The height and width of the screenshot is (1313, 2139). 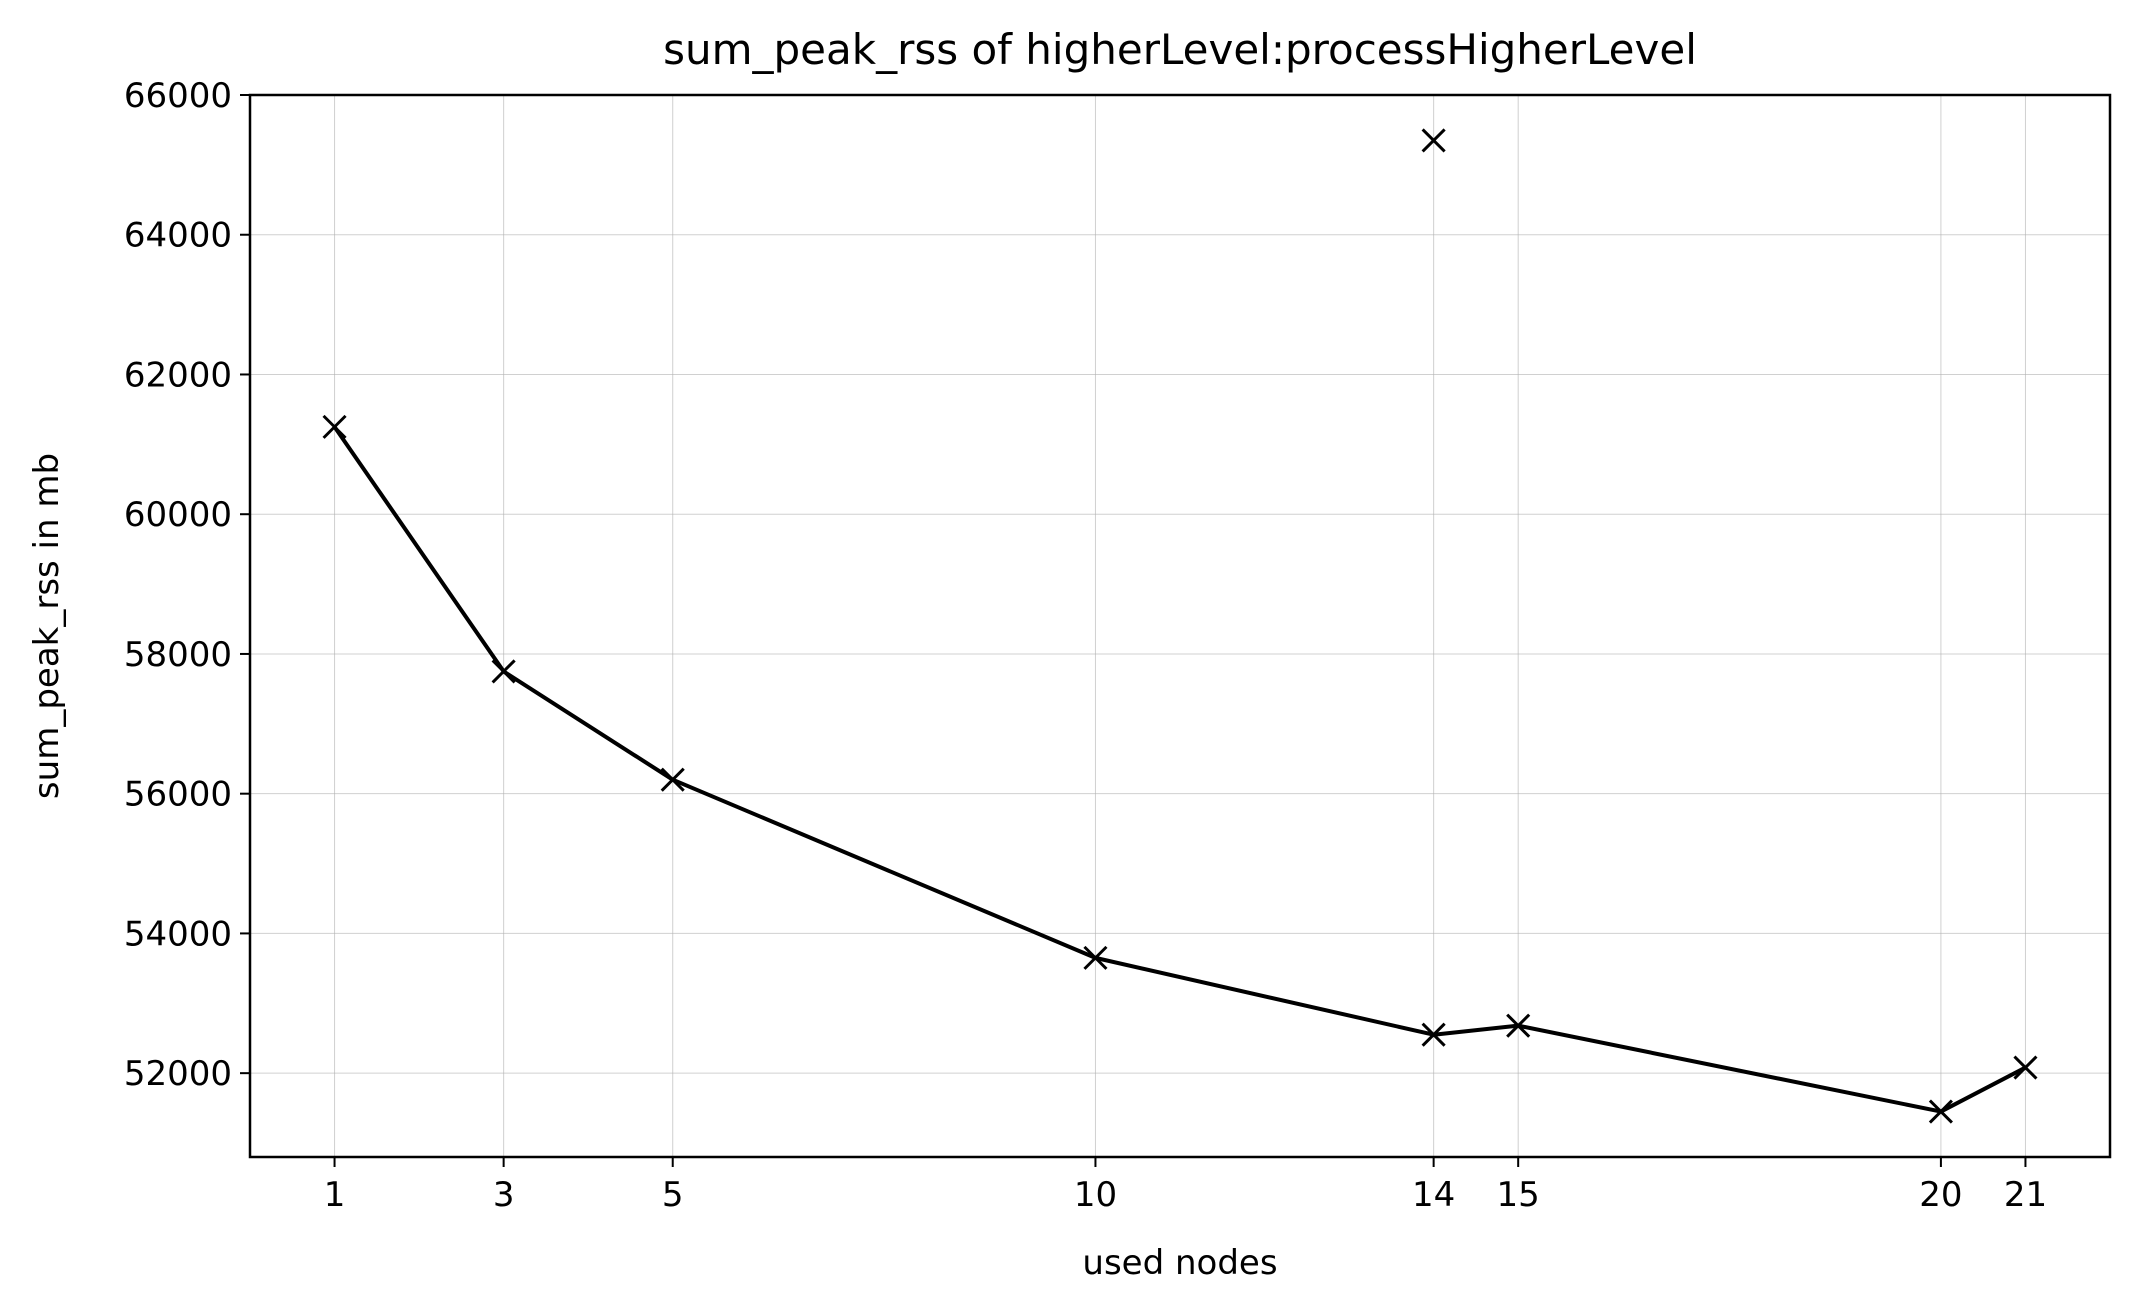 I want to click on y-tick-label: 60000, so click(x=178, y=515).